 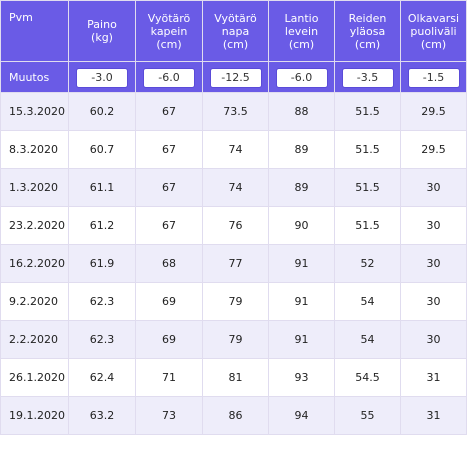 I want to click on change-hip-badge: -6.0, so click(x=301, y=78).